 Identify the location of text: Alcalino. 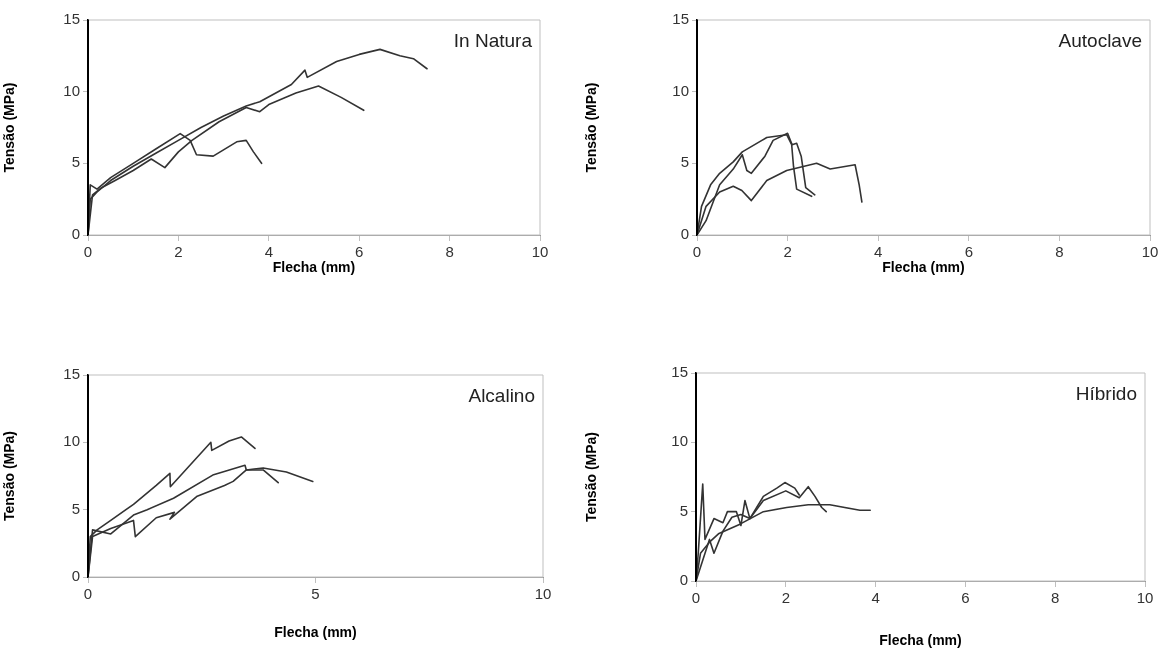
(501, 395).